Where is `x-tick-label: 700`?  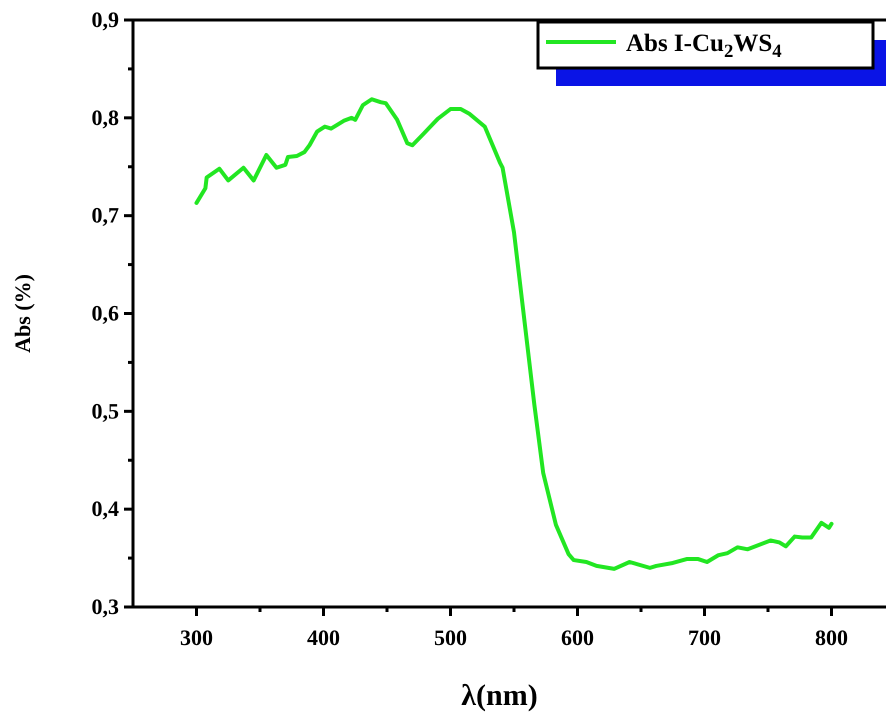
x-tick-label: 700 is located at coordinates (704, 637).